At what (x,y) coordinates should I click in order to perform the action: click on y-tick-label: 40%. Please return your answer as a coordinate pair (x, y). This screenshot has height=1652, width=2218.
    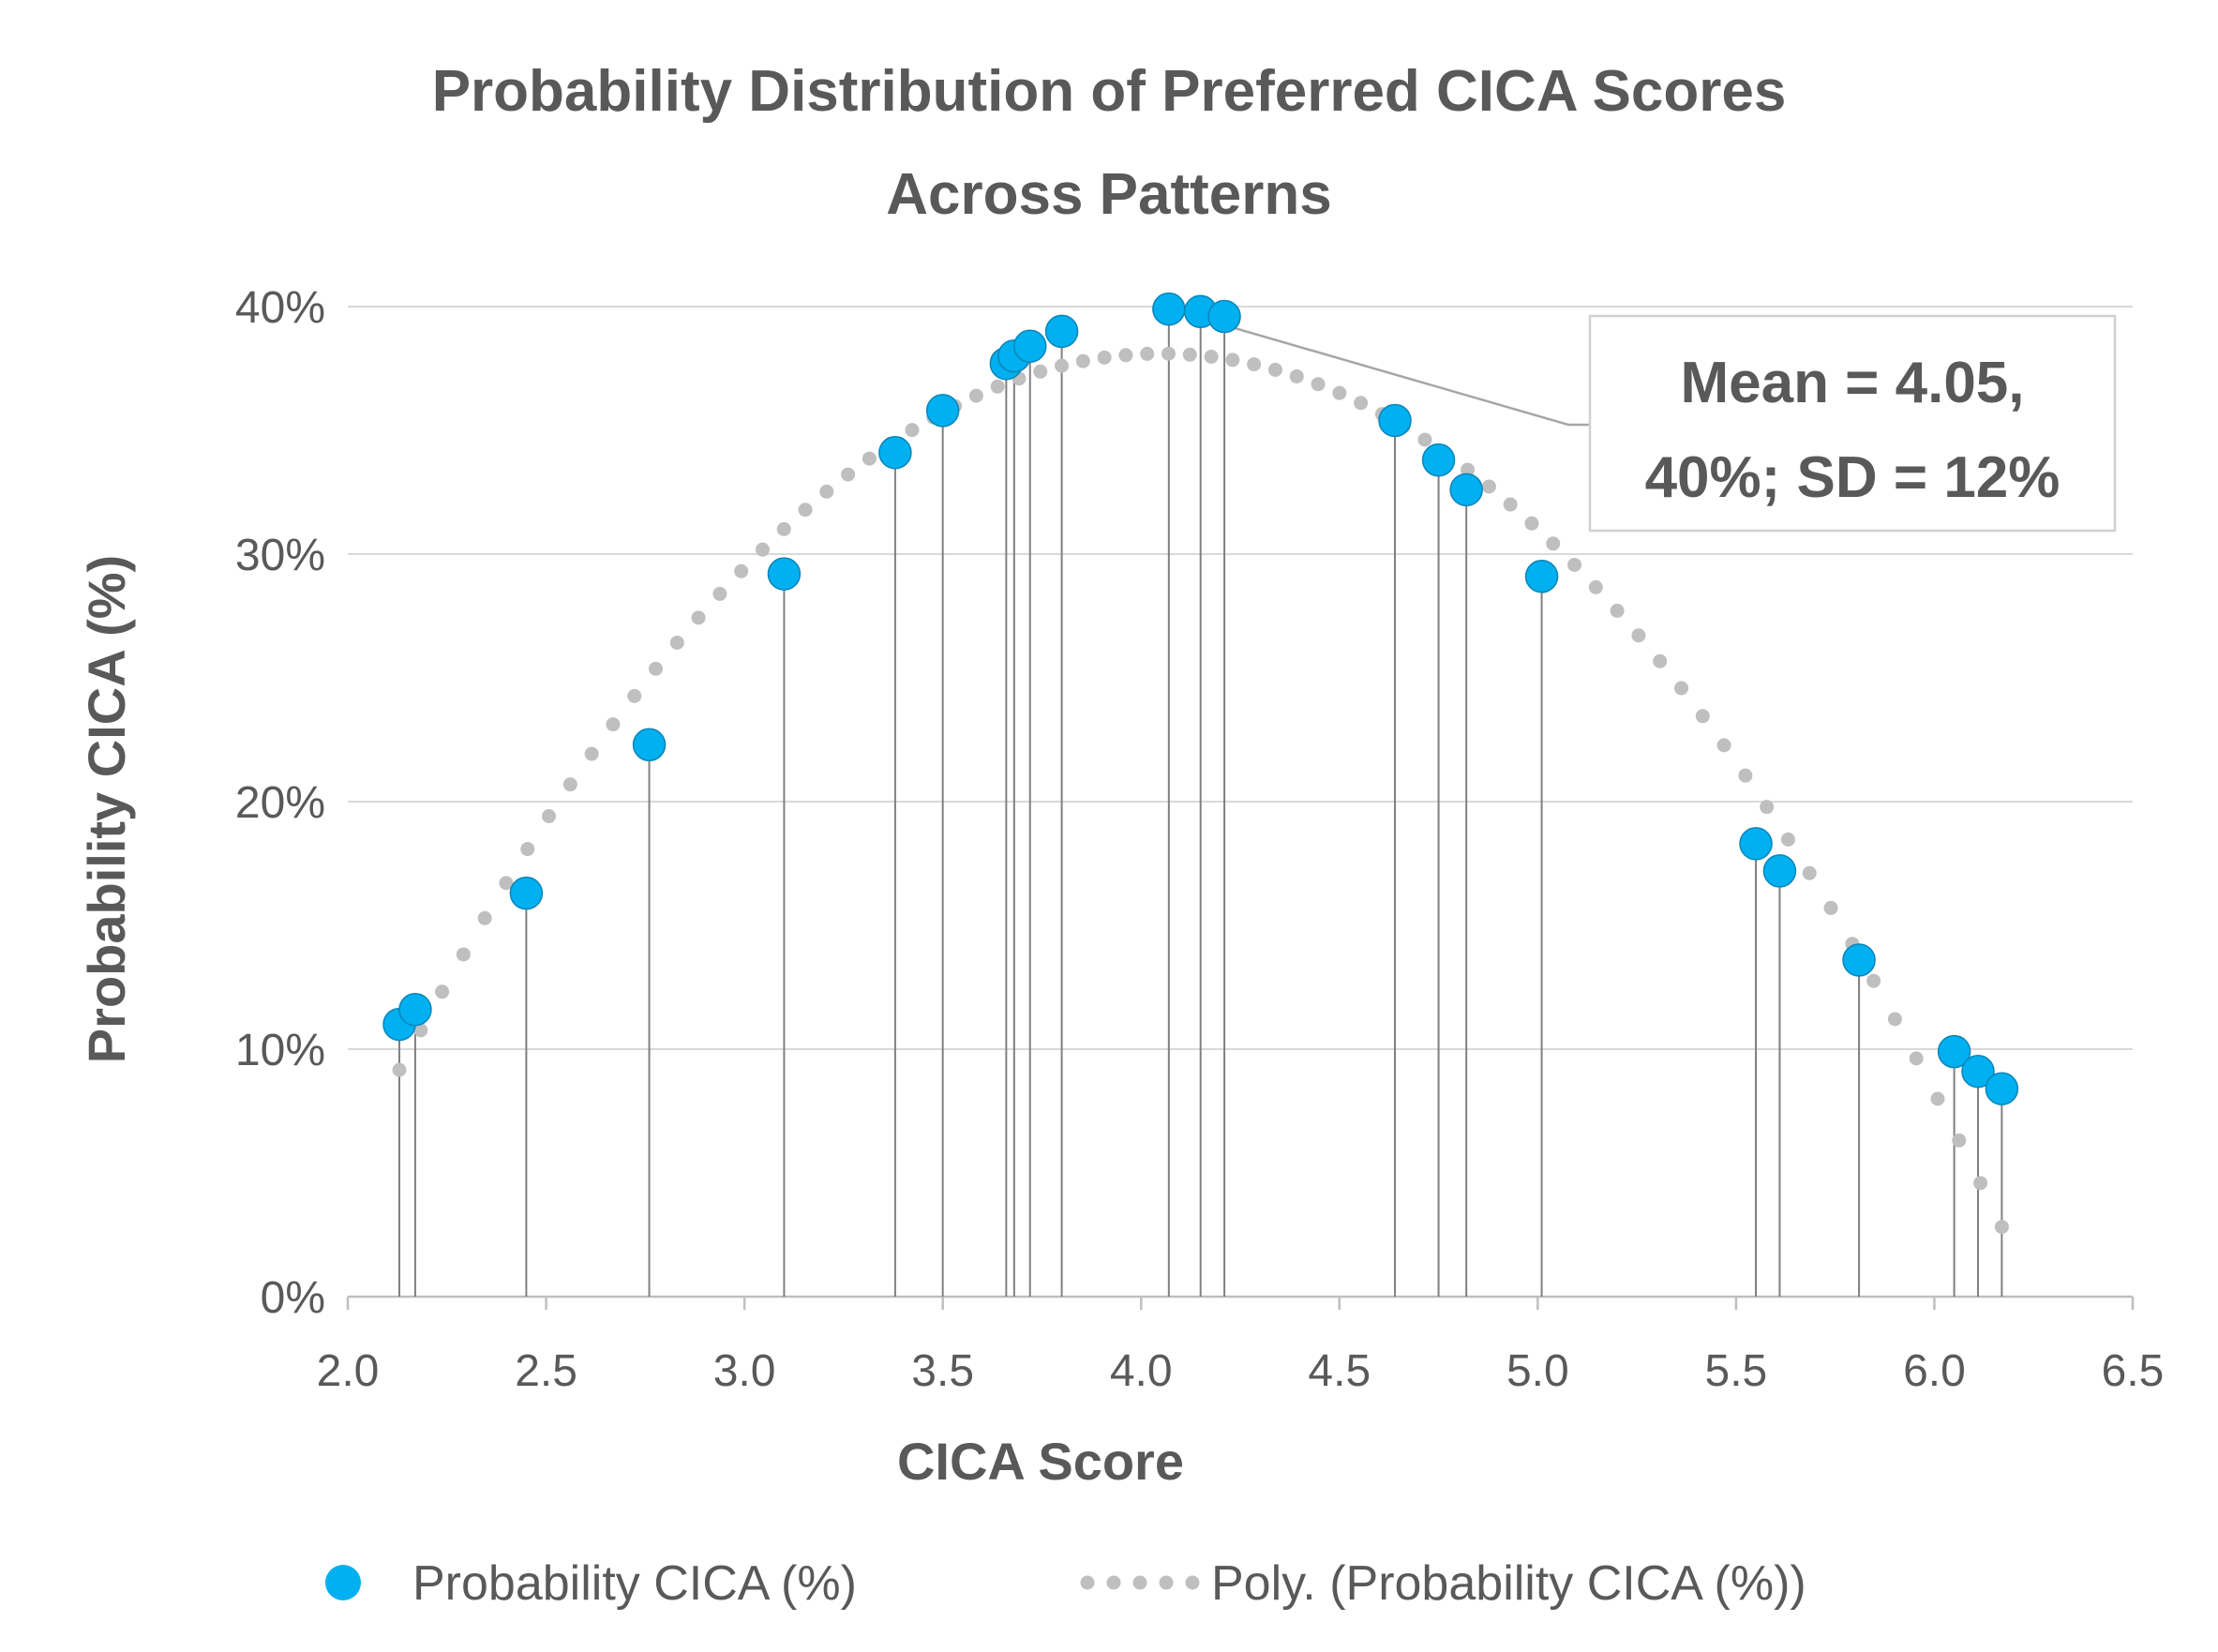
    Looking at the image, I should click on (280, 308).